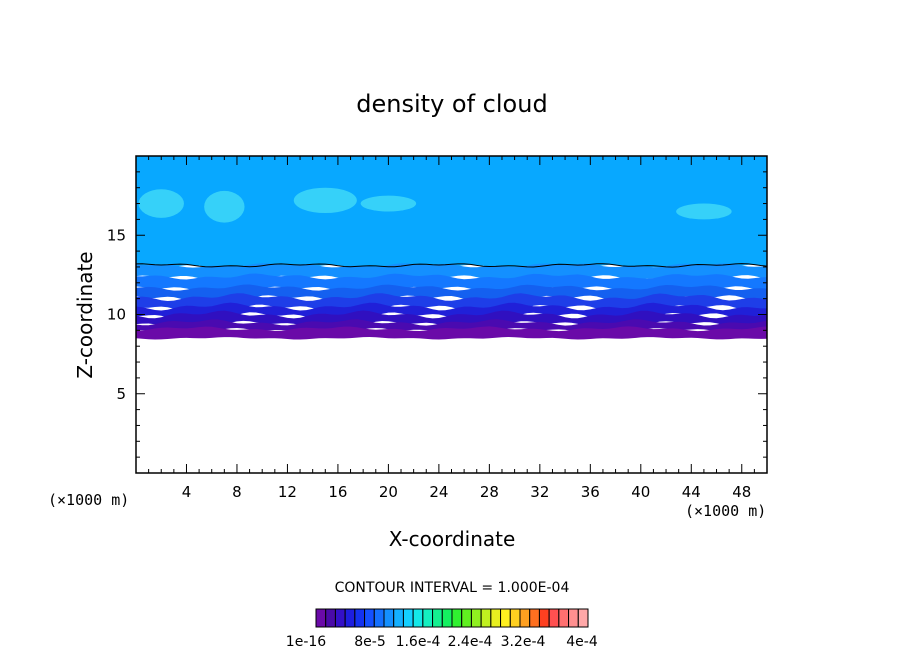  I want to click on chart-title: density of cloud, so click(451, 104).